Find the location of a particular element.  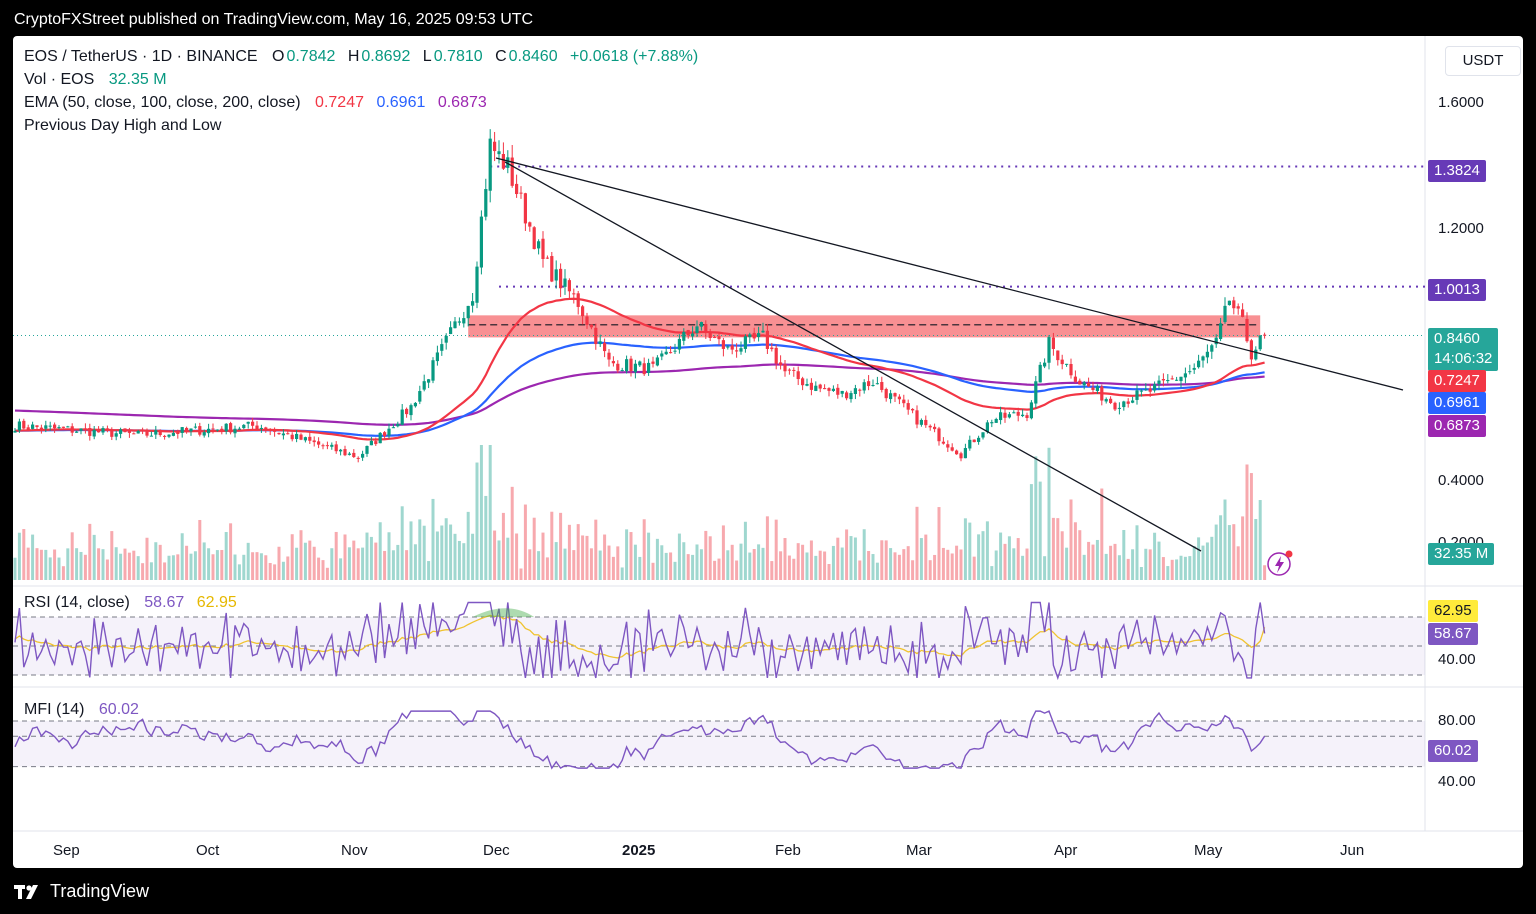

level-high-badge: 1.3824 is located at coordinates (1457, 171).